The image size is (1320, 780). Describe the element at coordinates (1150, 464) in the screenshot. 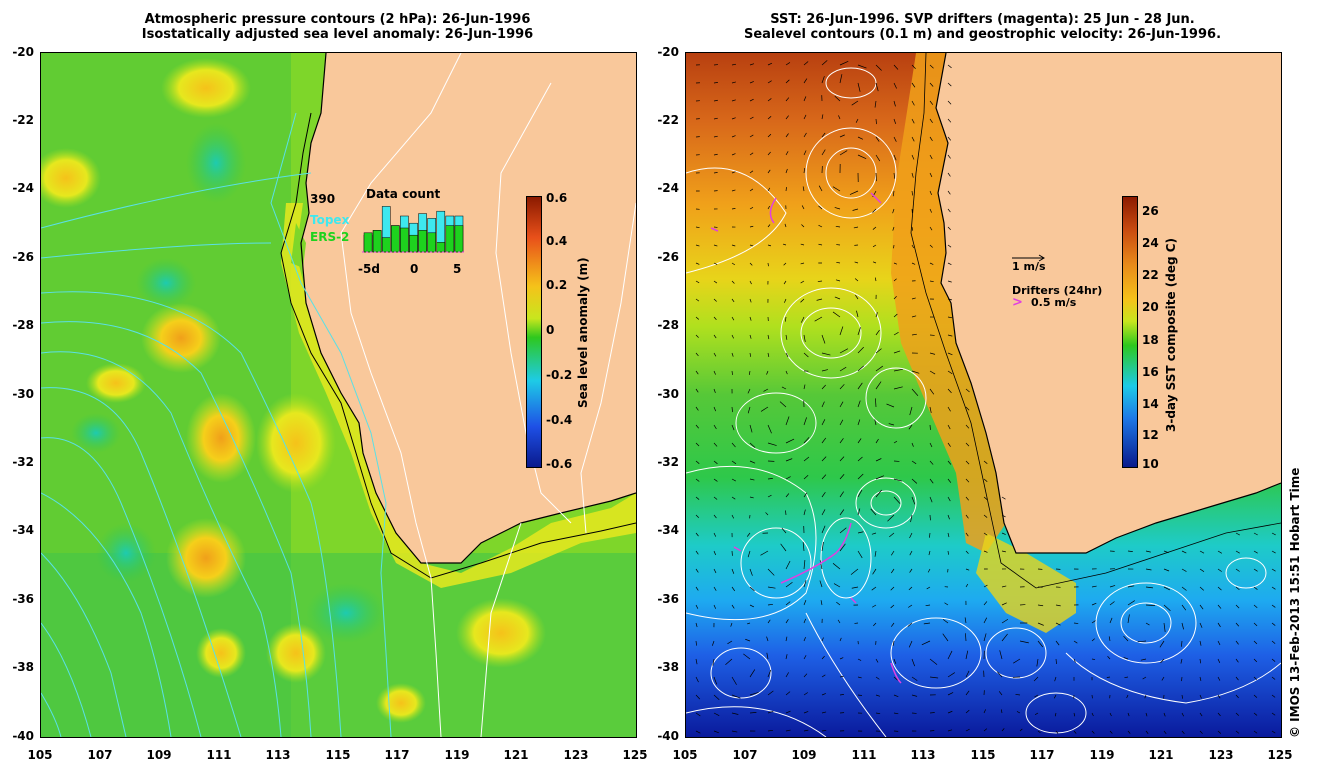

I see `right-cb-tick: 10` at that location.